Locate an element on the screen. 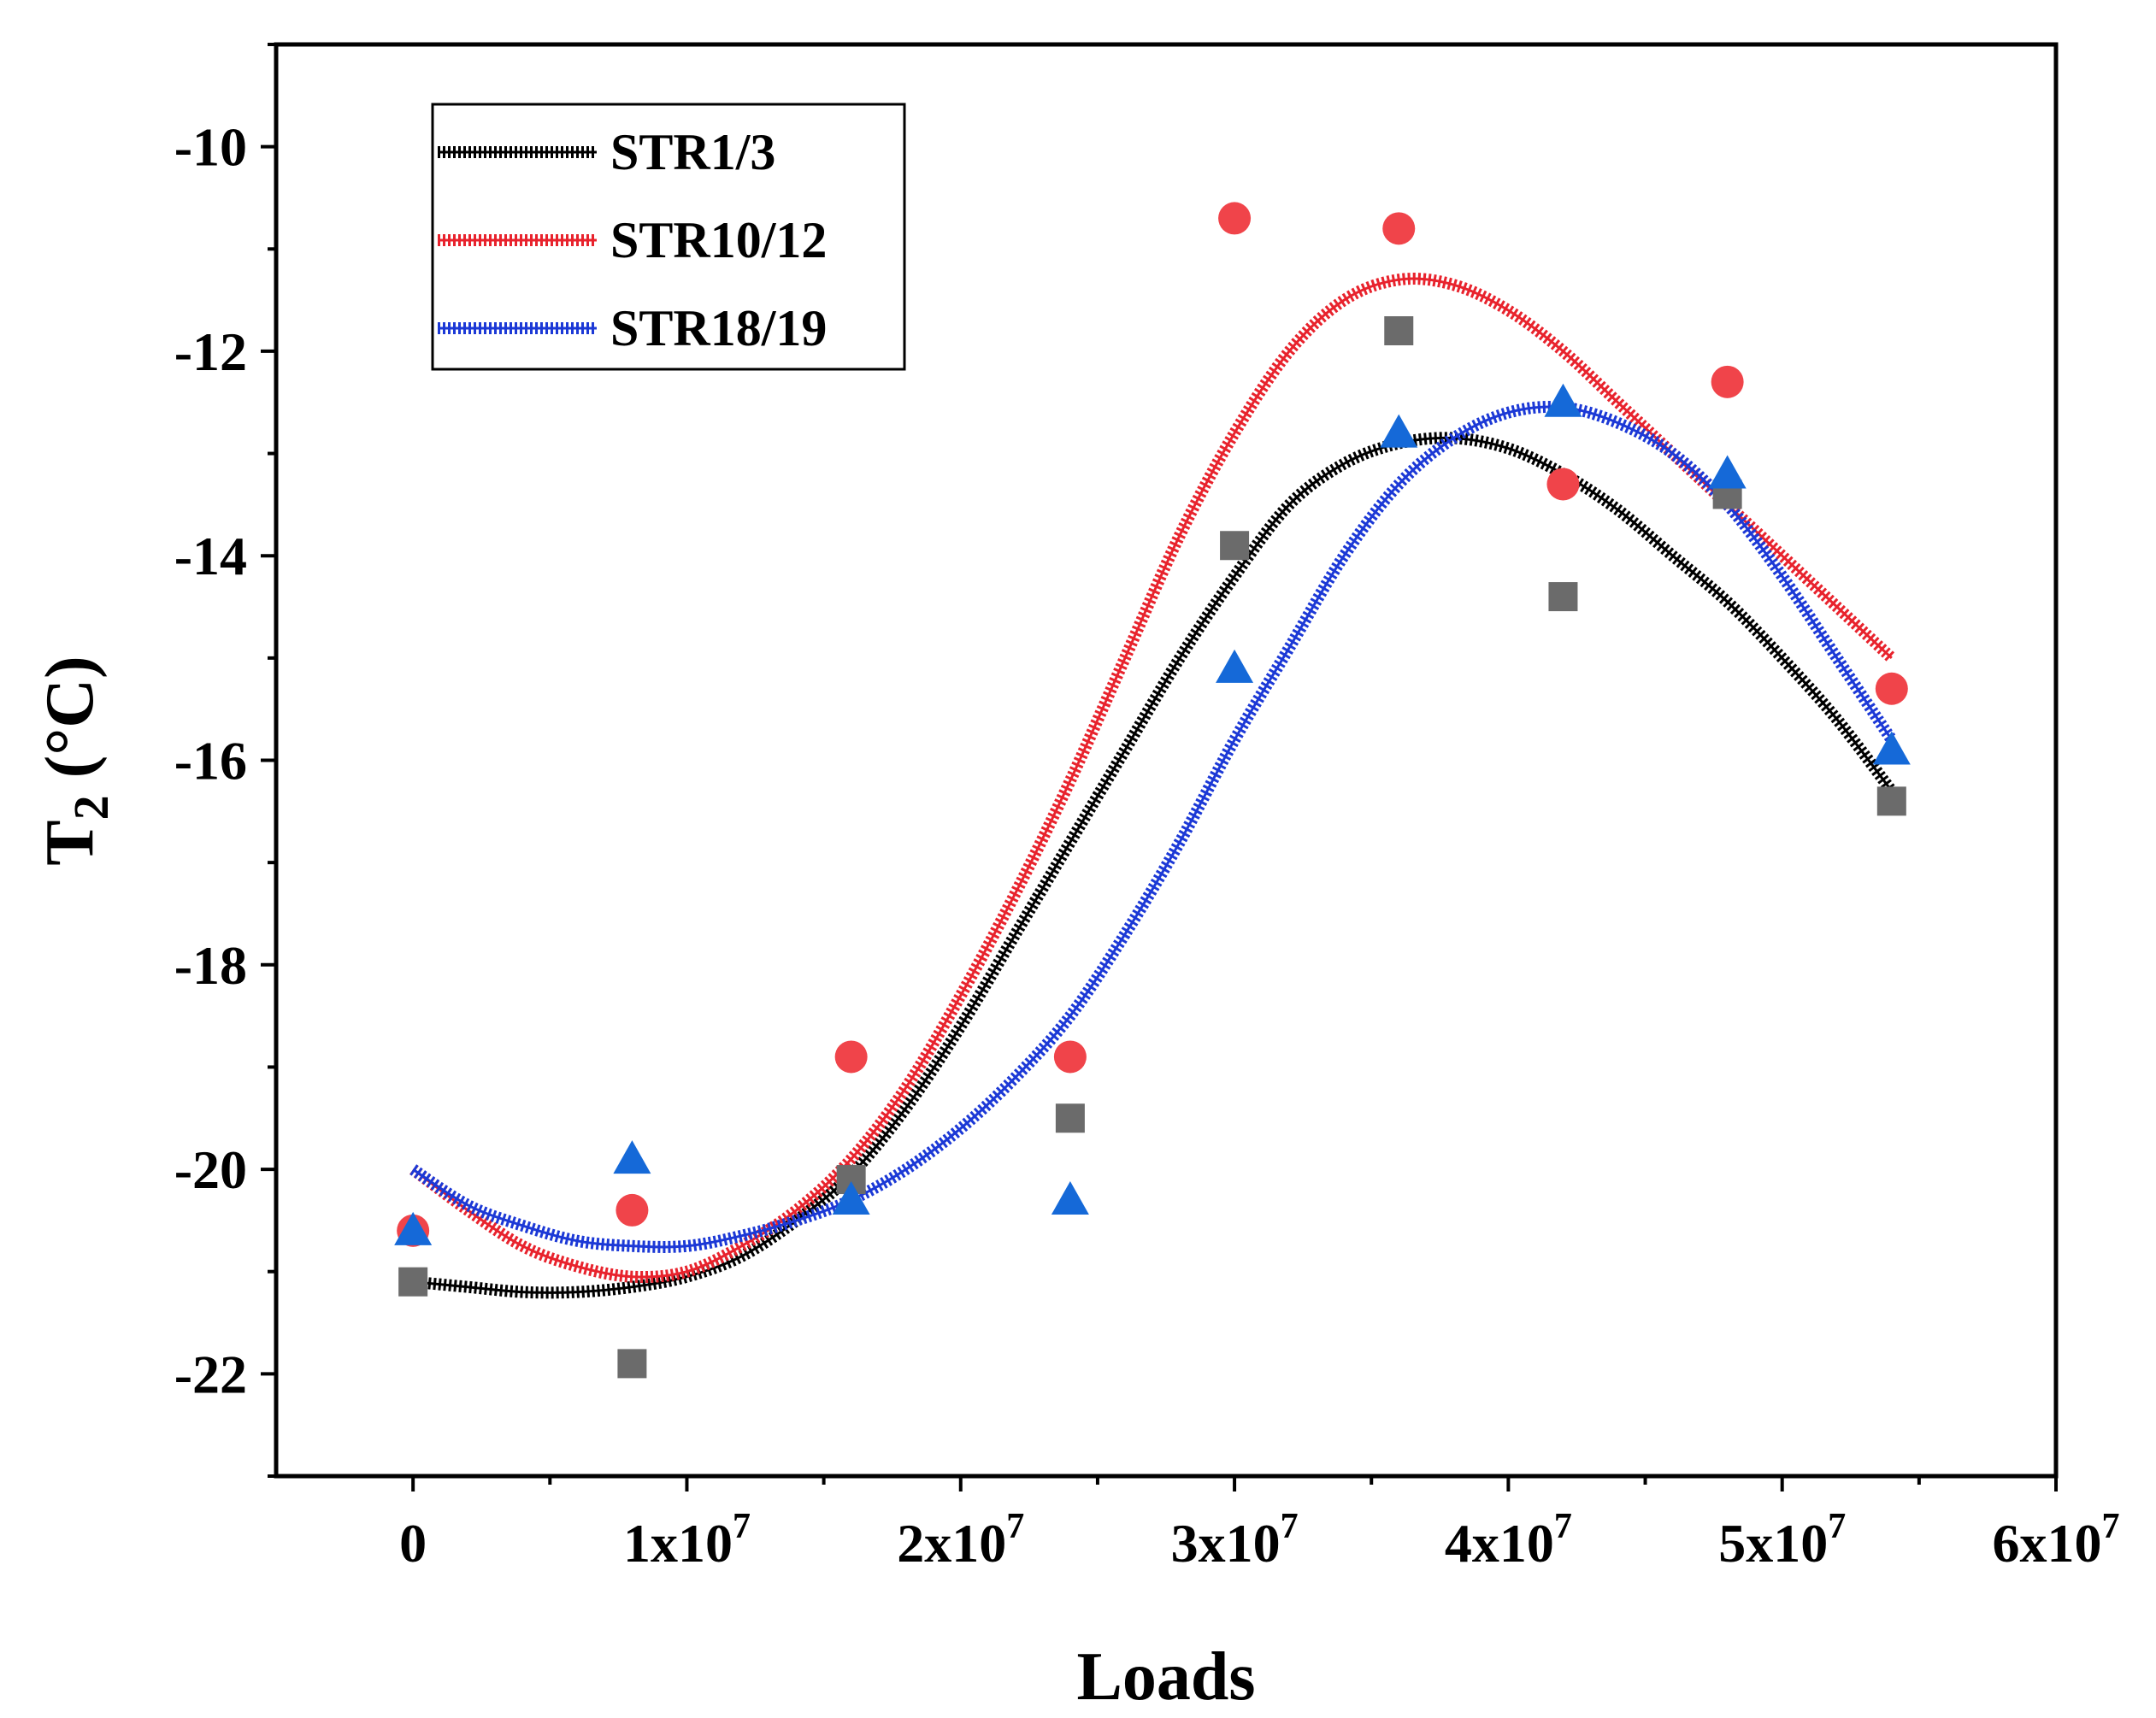  x-axis-ticks: 0 1x10⁷ 2x10⁷ 3x10⁷ 4x10⁷ 5x10⁷ 6x10⁷ is located at coordinates (1259, 1525).